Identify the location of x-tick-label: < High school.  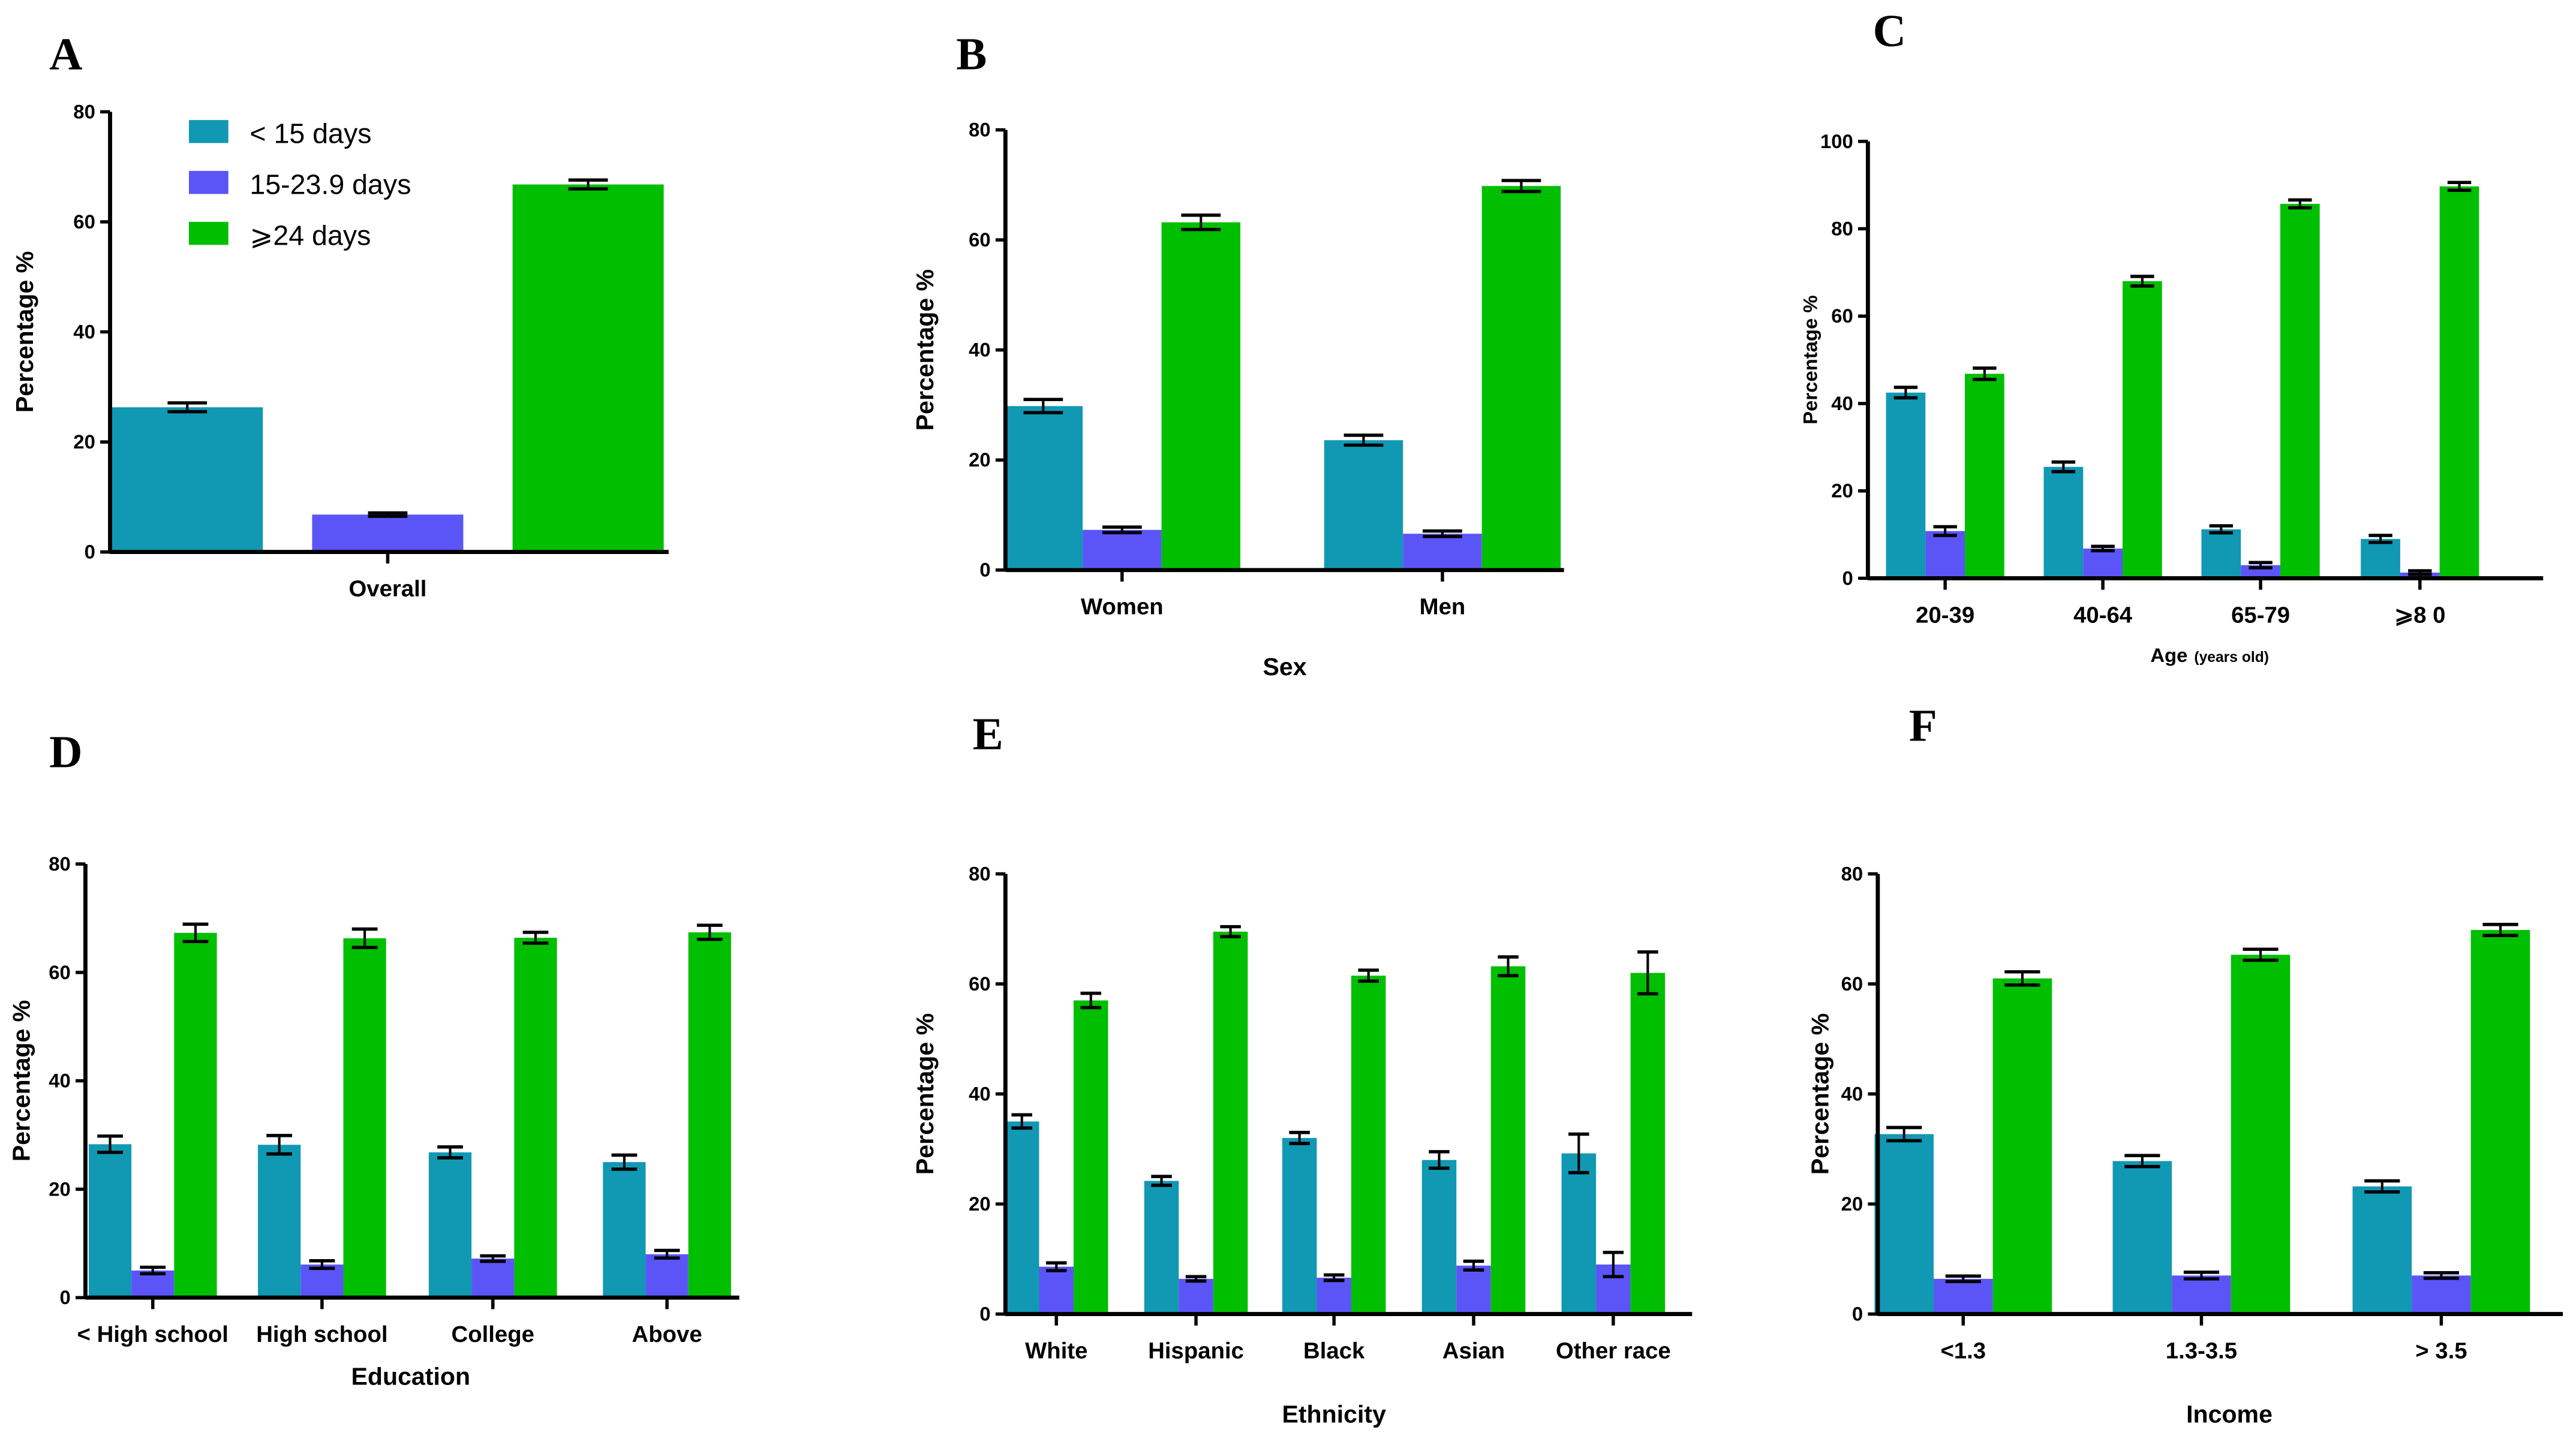
(153, 1334).